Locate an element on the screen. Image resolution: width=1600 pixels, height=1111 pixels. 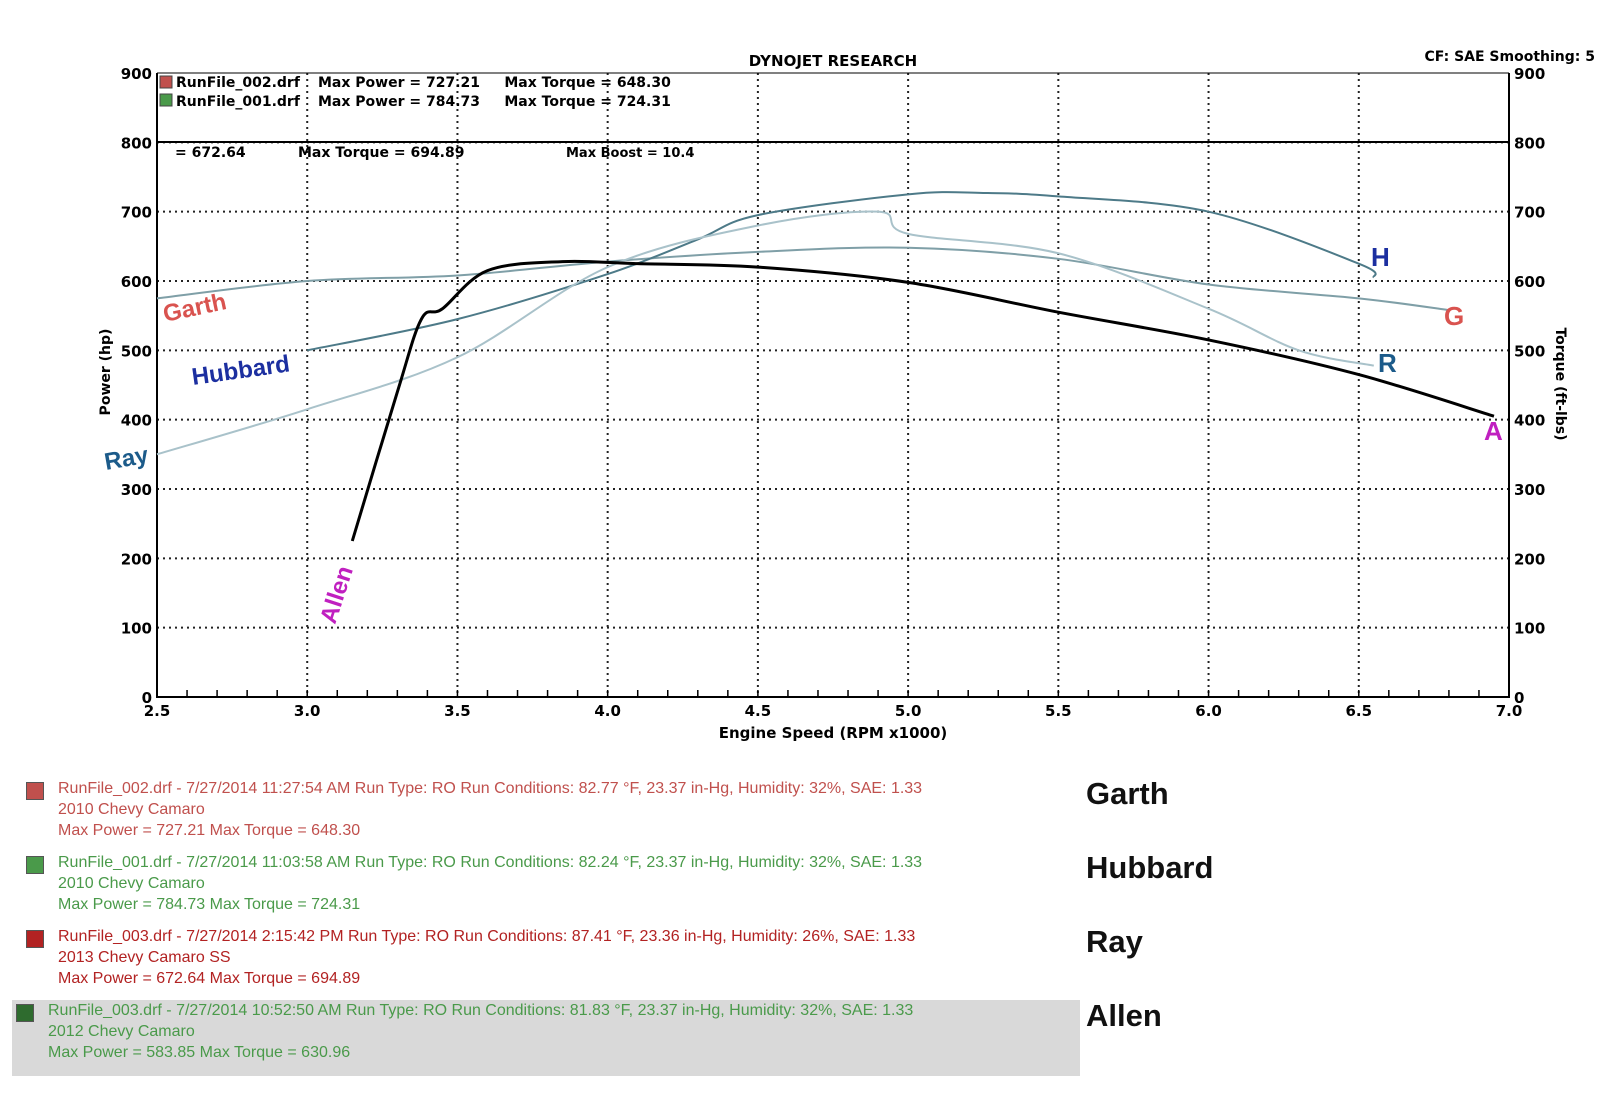
series-end-label: H is located at coordinates (1380, 257).